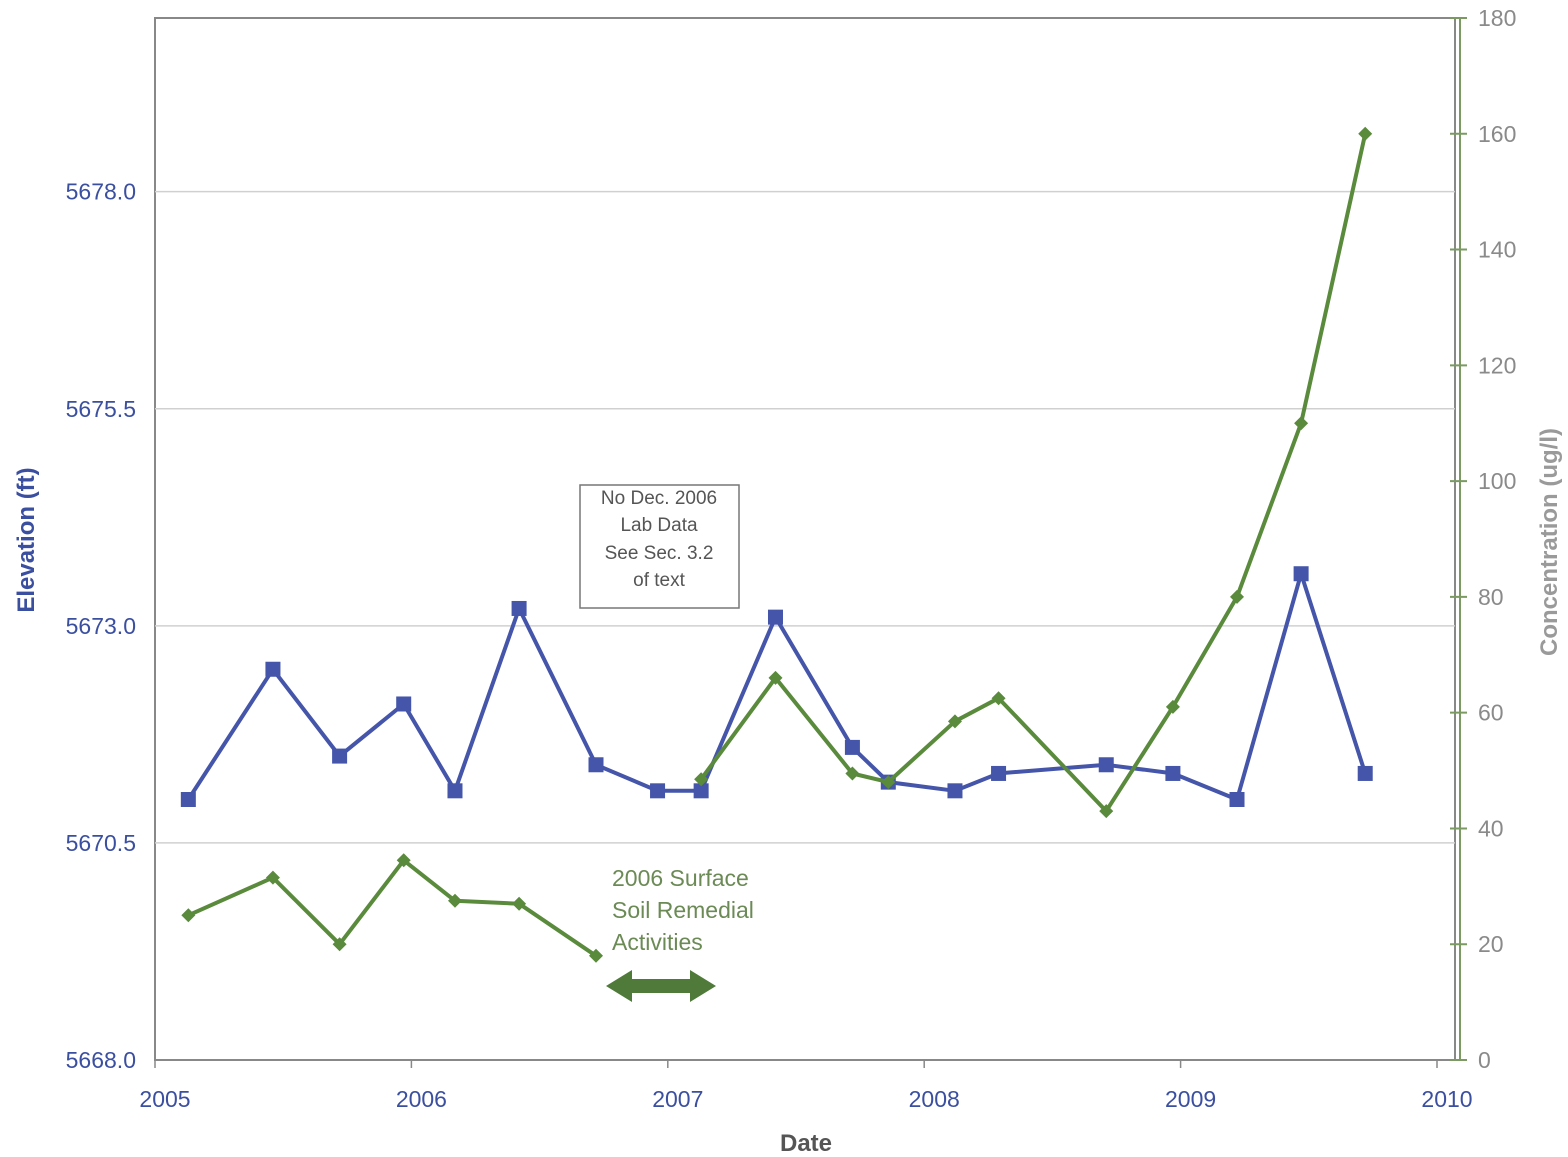  I want to click on y-left-tick-label: 5678.0, so click(101, 192).